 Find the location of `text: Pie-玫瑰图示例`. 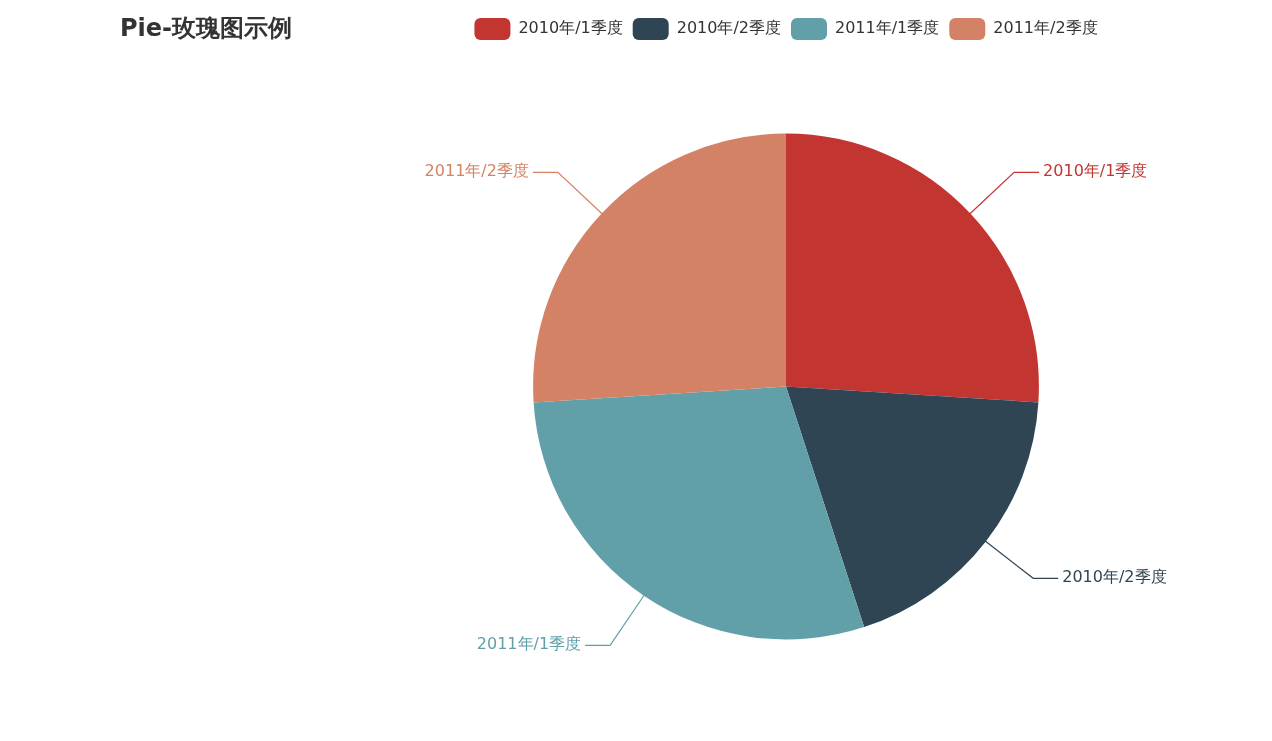

text: Pie-玫瑰图示例 is located at coordinates (206, 28).